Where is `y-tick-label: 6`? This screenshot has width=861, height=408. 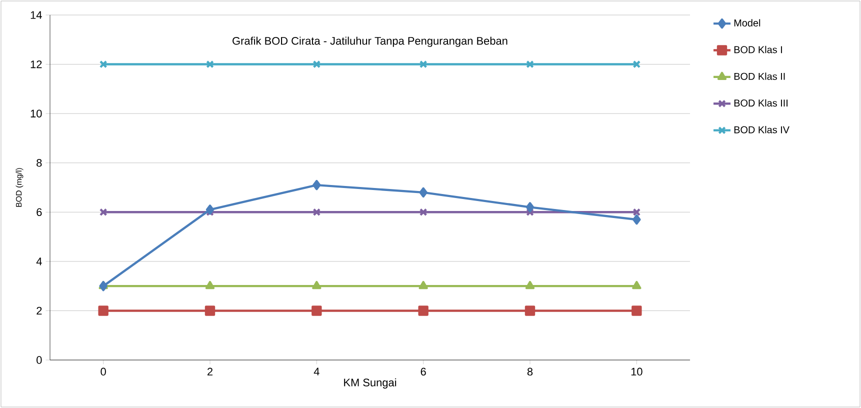 y-tick-label: 6 is located at coordinates (39, 212).